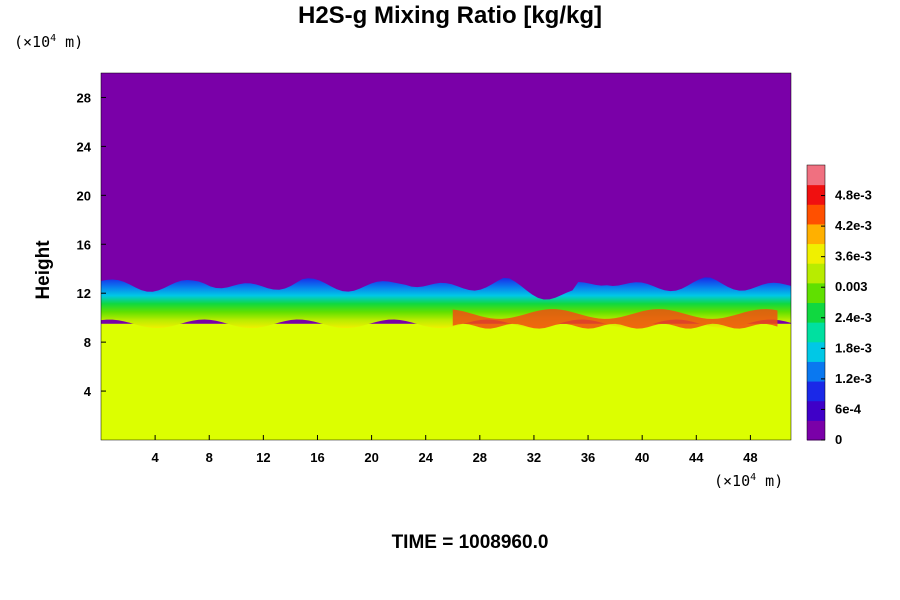 The height and width of the screenshot is (600, 900). What do you see at coordinates (87, 342) in the screenshot?
I see `y-tick-label: 8` at bounding box center [87, 342].